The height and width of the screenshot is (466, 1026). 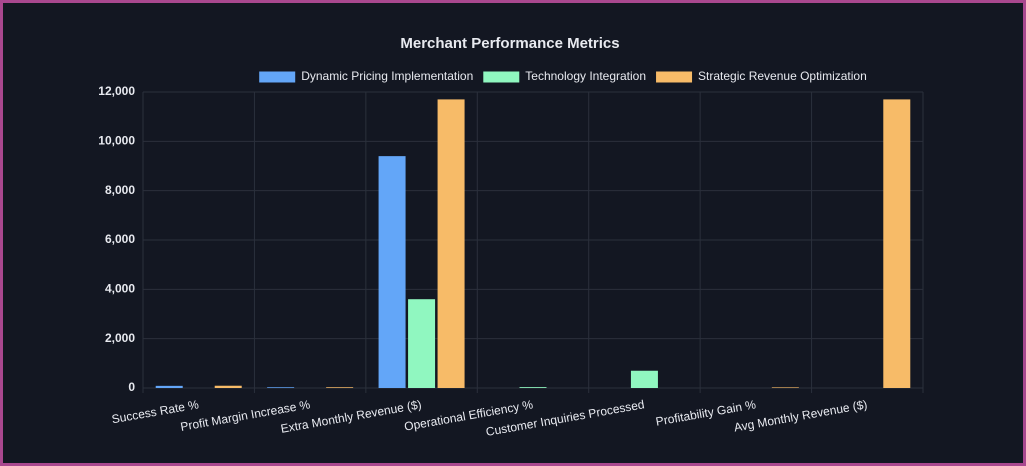 What do you see at coordinates (120, 190) in the screenshot?
I see `y-tick-label: 8,000` at bounding box center [120, 190].